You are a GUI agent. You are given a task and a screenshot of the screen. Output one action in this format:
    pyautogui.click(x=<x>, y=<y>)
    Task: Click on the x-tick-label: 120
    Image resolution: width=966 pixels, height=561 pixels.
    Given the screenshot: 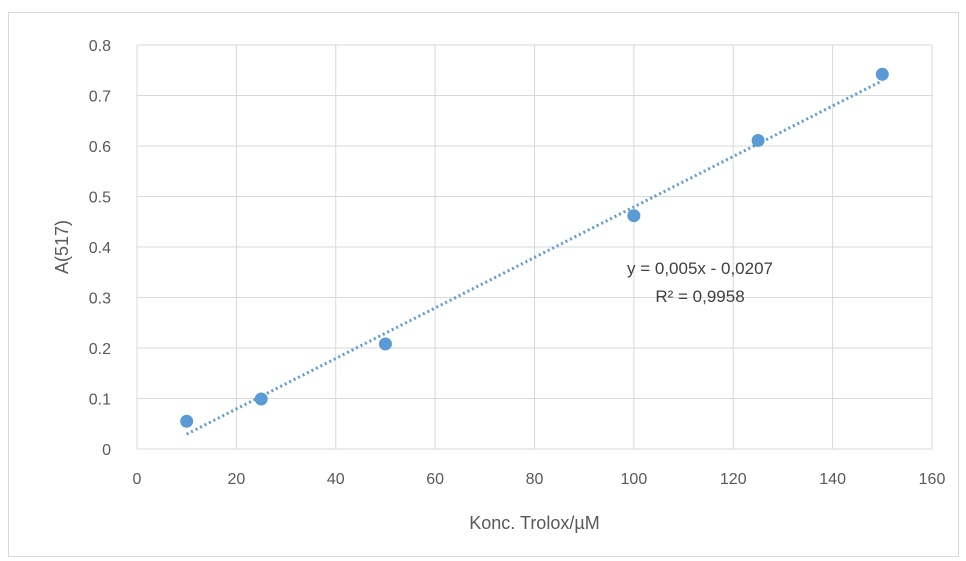 What is the action you would take?
    pyautogui.click(x=733, y=479)
    